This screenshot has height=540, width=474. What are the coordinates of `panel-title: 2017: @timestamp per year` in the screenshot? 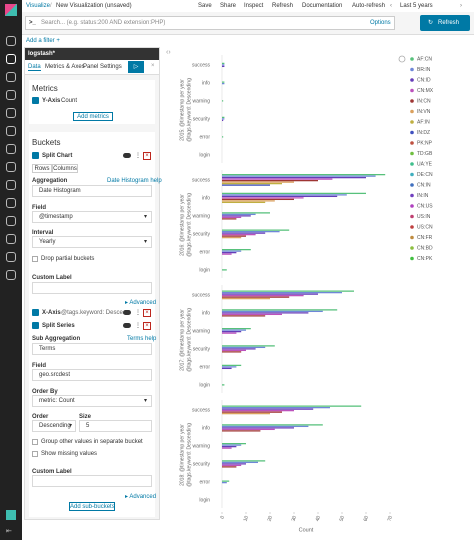 It's located at (182, 340).